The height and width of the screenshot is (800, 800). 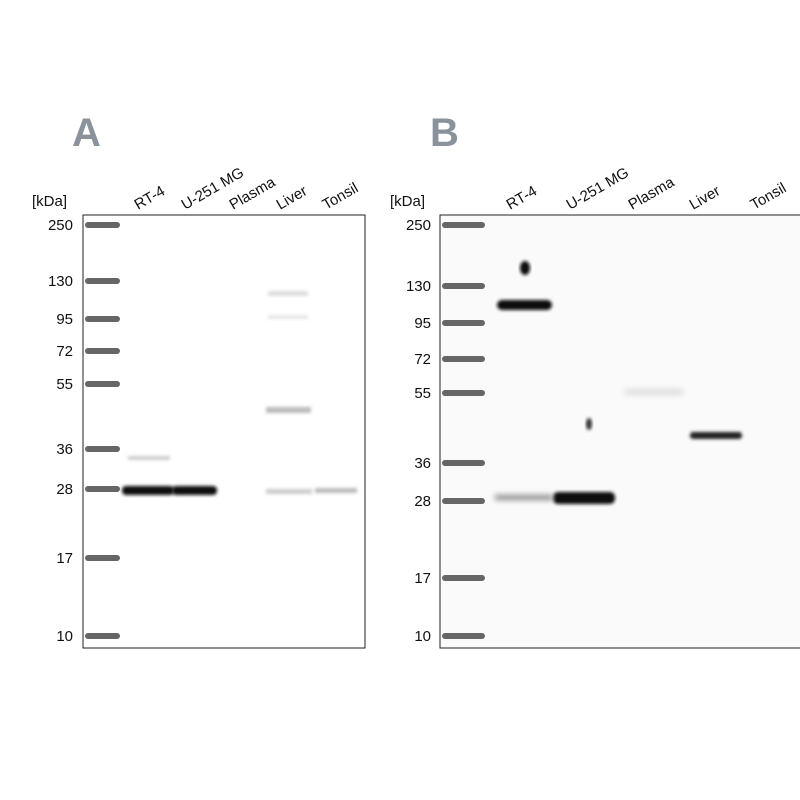 I want to click on lane-label: U-251 MG, so click(x=598, y=188).